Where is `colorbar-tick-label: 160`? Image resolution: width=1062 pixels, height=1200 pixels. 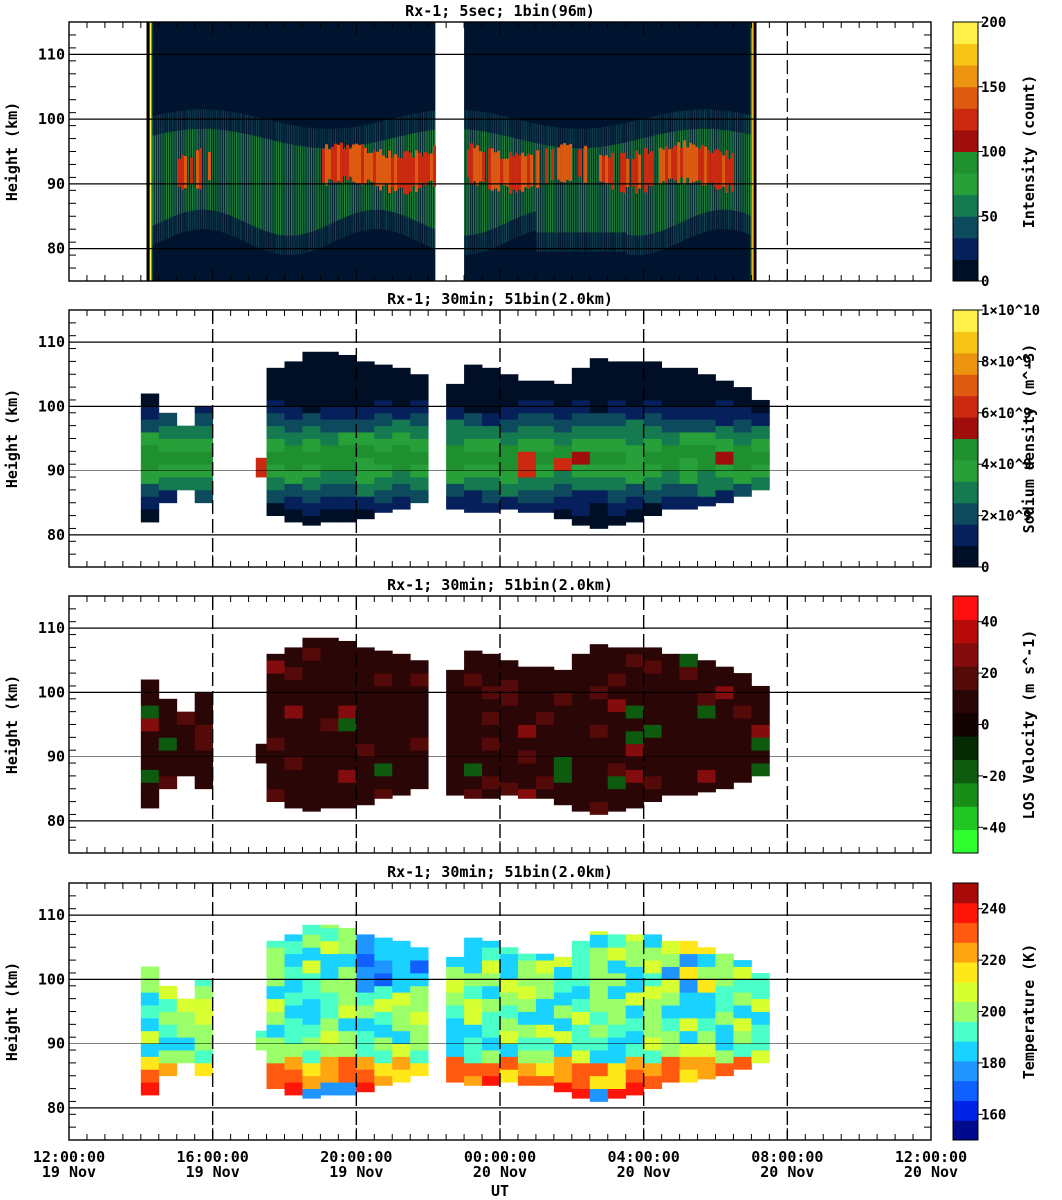
colorbar-tick-label: 160 is located at coordinates (993, 1115).